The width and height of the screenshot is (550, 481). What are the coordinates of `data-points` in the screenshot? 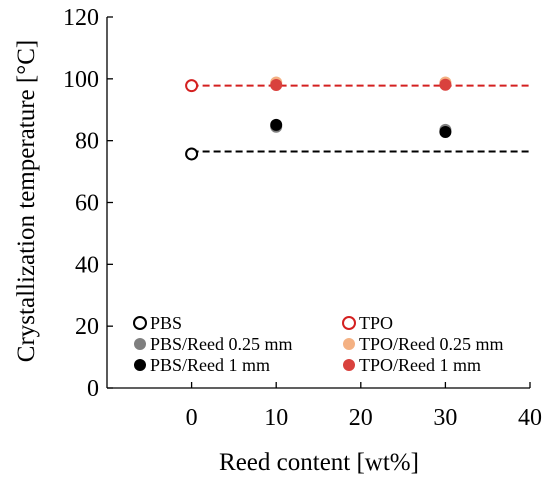 It's located at (318, 118).